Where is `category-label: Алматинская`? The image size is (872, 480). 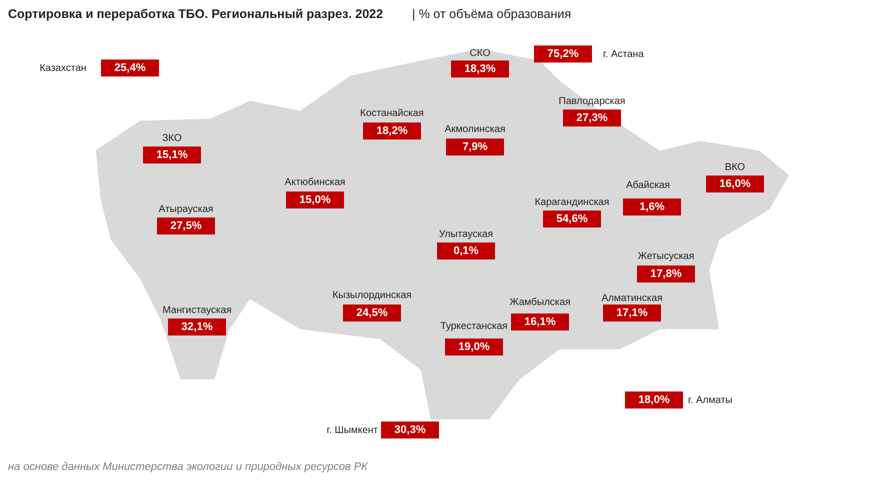
category-label: Алматинская is located at coordinates (632, 298).